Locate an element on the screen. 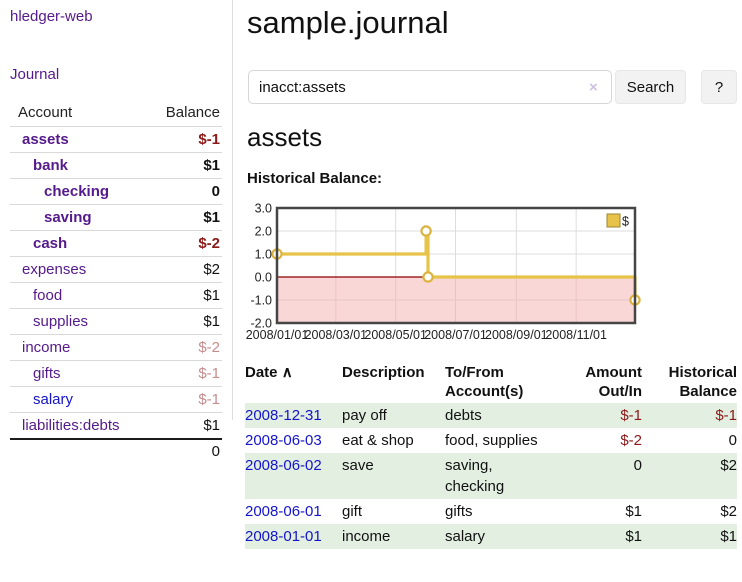 Image resolution: width=742 pixels, height=582 pixels. account-link: bank is located at coordinates (51, 165).